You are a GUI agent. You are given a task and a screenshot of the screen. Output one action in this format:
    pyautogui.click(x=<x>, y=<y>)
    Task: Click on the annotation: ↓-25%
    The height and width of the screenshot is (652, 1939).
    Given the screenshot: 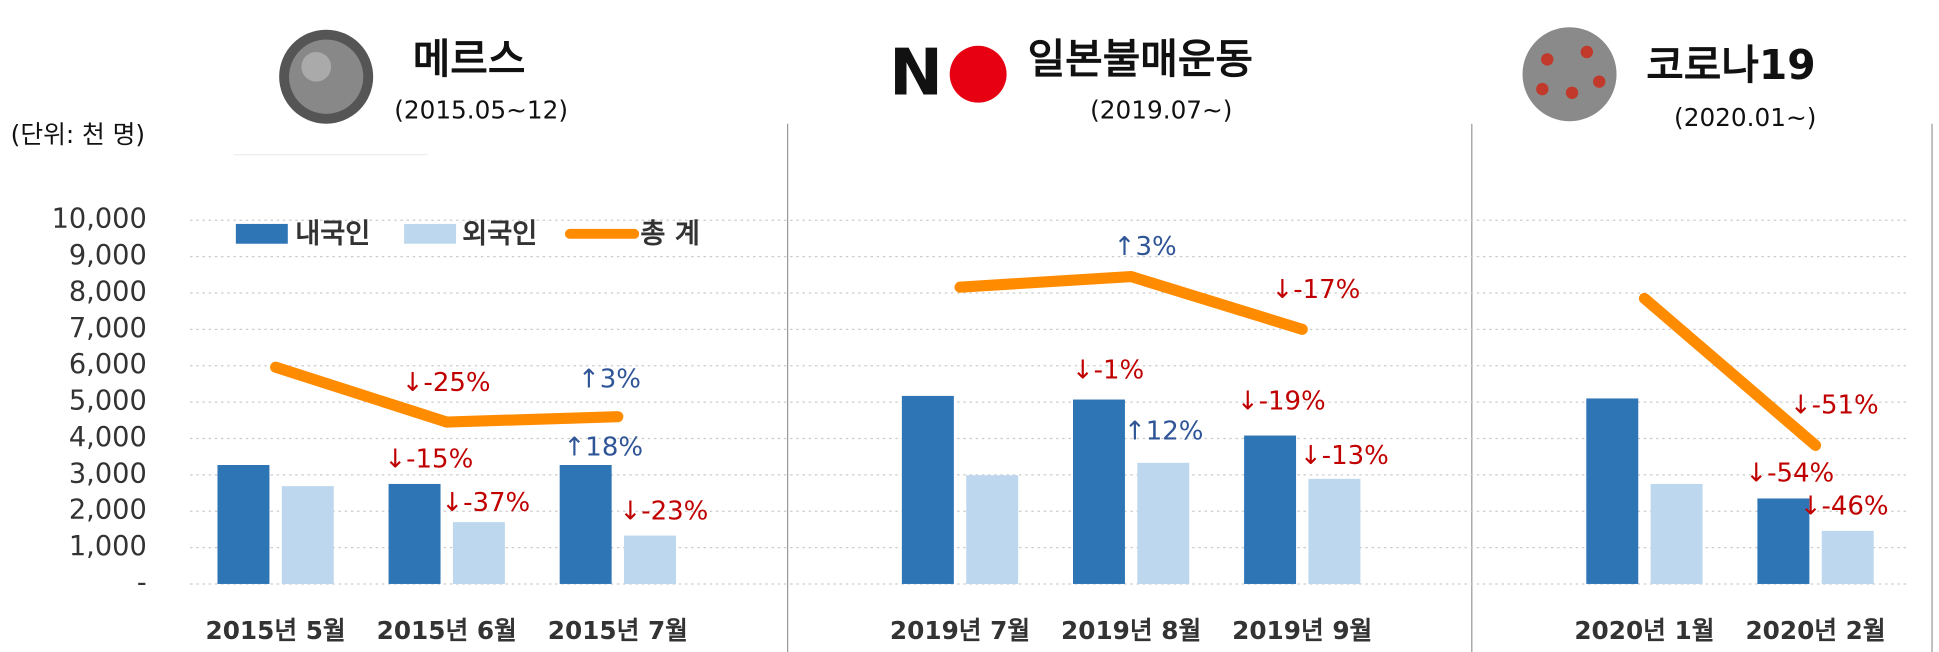 What is the action you would take?
    pyautogui.click(x=446, y=383)
    